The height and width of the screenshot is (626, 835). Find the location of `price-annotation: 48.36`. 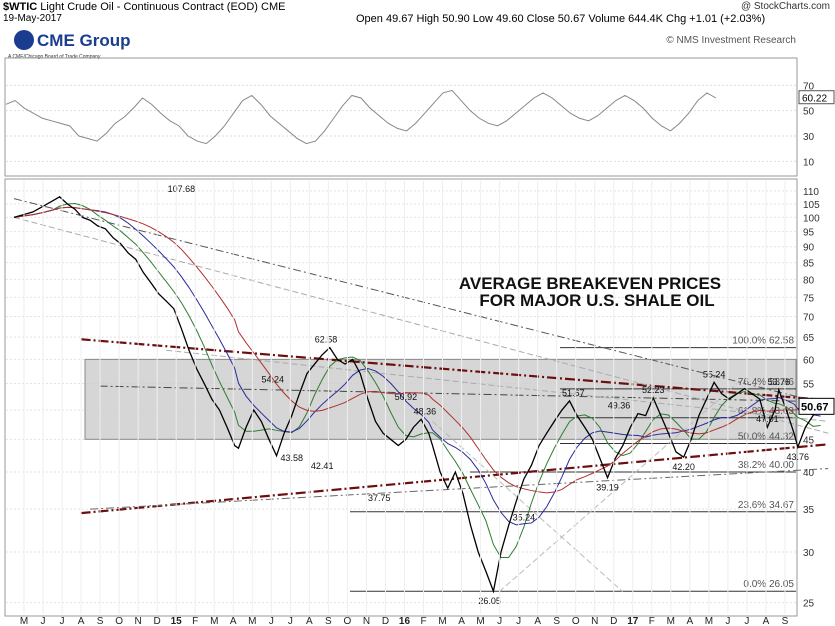

price-annotation: 48.36 is located at coordinates (425, 411).